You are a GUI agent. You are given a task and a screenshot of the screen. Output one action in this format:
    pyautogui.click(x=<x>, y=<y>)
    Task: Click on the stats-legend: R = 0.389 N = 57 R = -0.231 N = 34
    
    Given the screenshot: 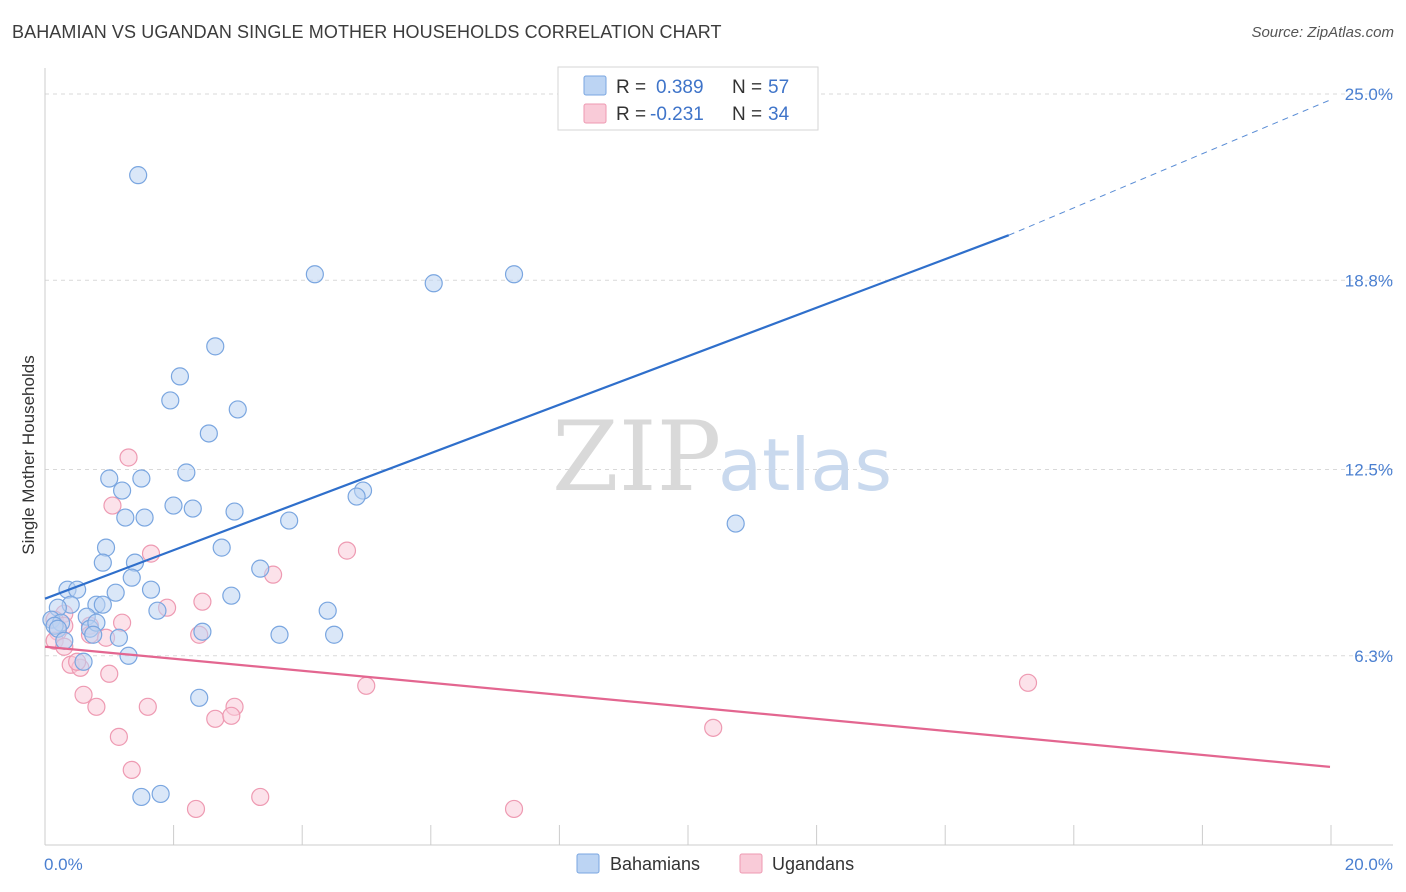 What is the action you would take?
    pyautogui.click(x=688, y=98)
    